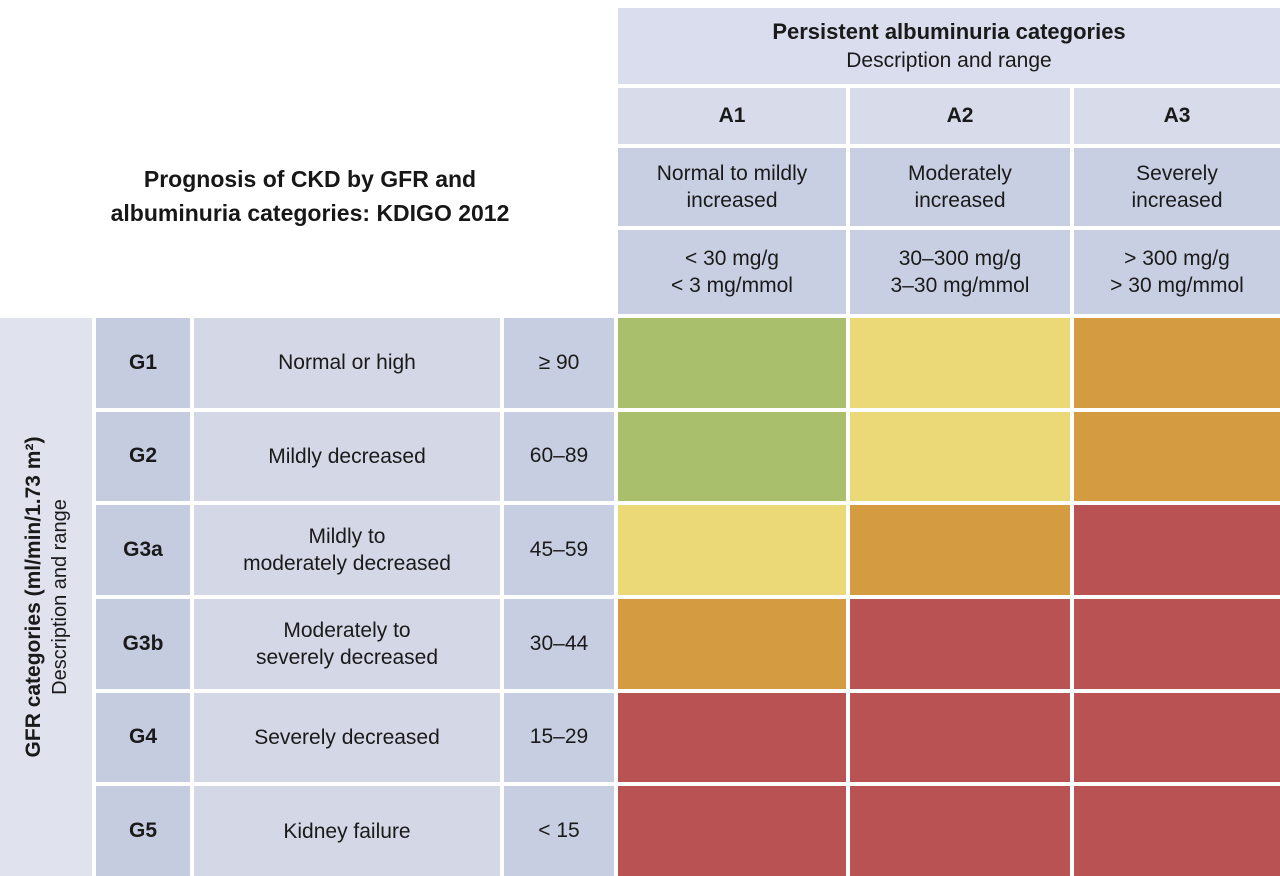  Describe the element at coordinates (1177, 643) in the screenshot. I see `risk-cell-g3b-a3` at that location.